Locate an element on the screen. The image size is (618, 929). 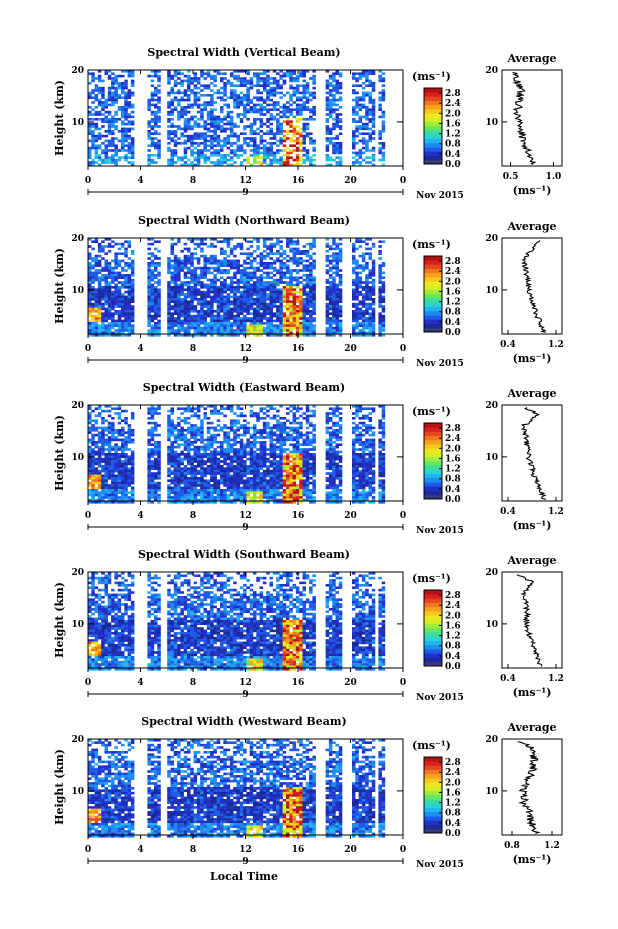
colorbar-swatch is located at coordinates (433, 153).